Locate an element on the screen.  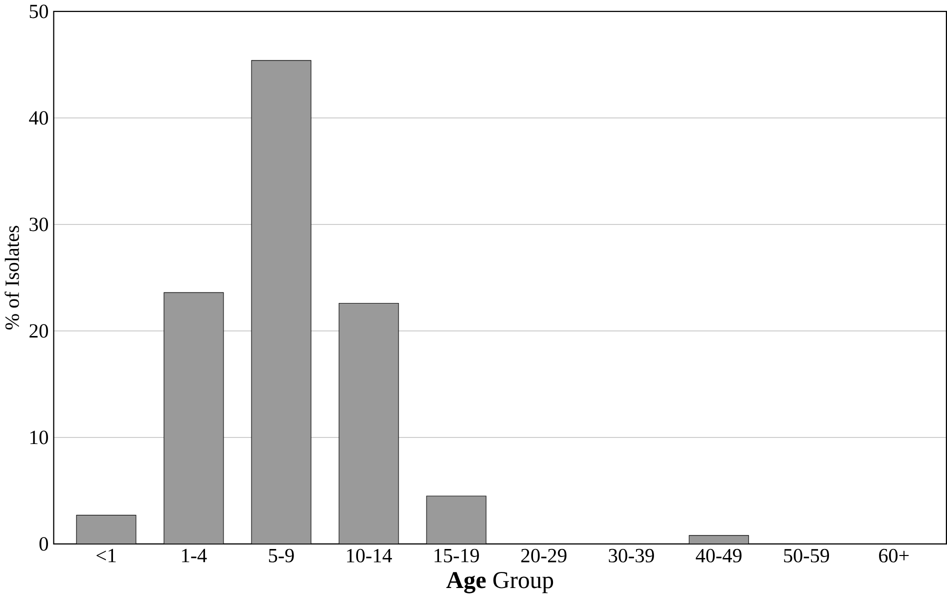
y-tick-label: 30 is located at coordinates (39, 225).